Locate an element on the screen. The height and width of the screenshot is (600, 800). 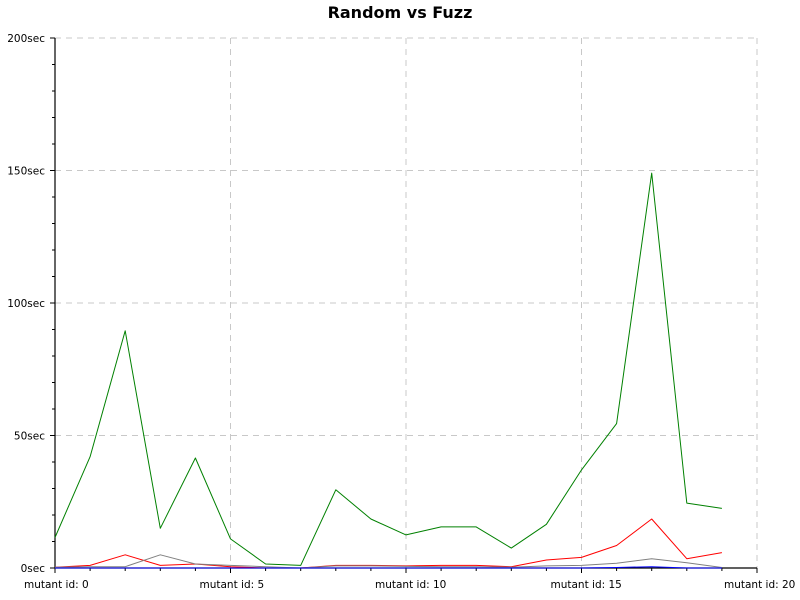
y-tick-label: 200sec is located at coordinates (26, 39).